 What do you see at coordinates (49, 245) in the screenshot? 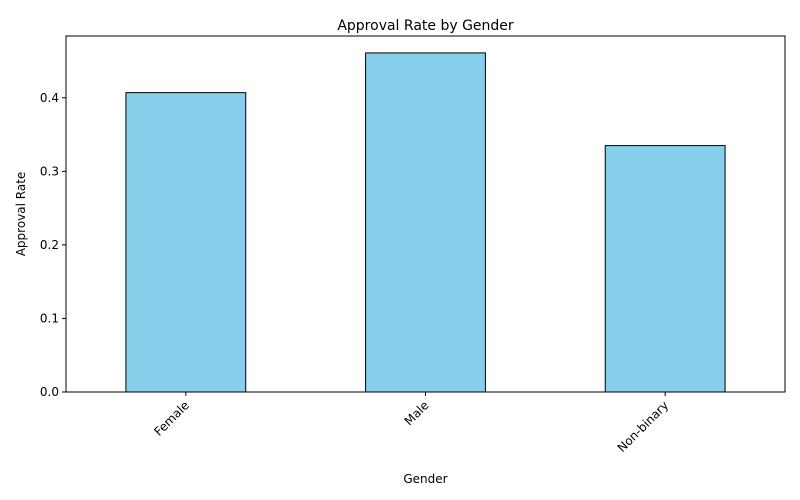
I see `y-tick-label: 0.2` at bounding box center [49, 245].